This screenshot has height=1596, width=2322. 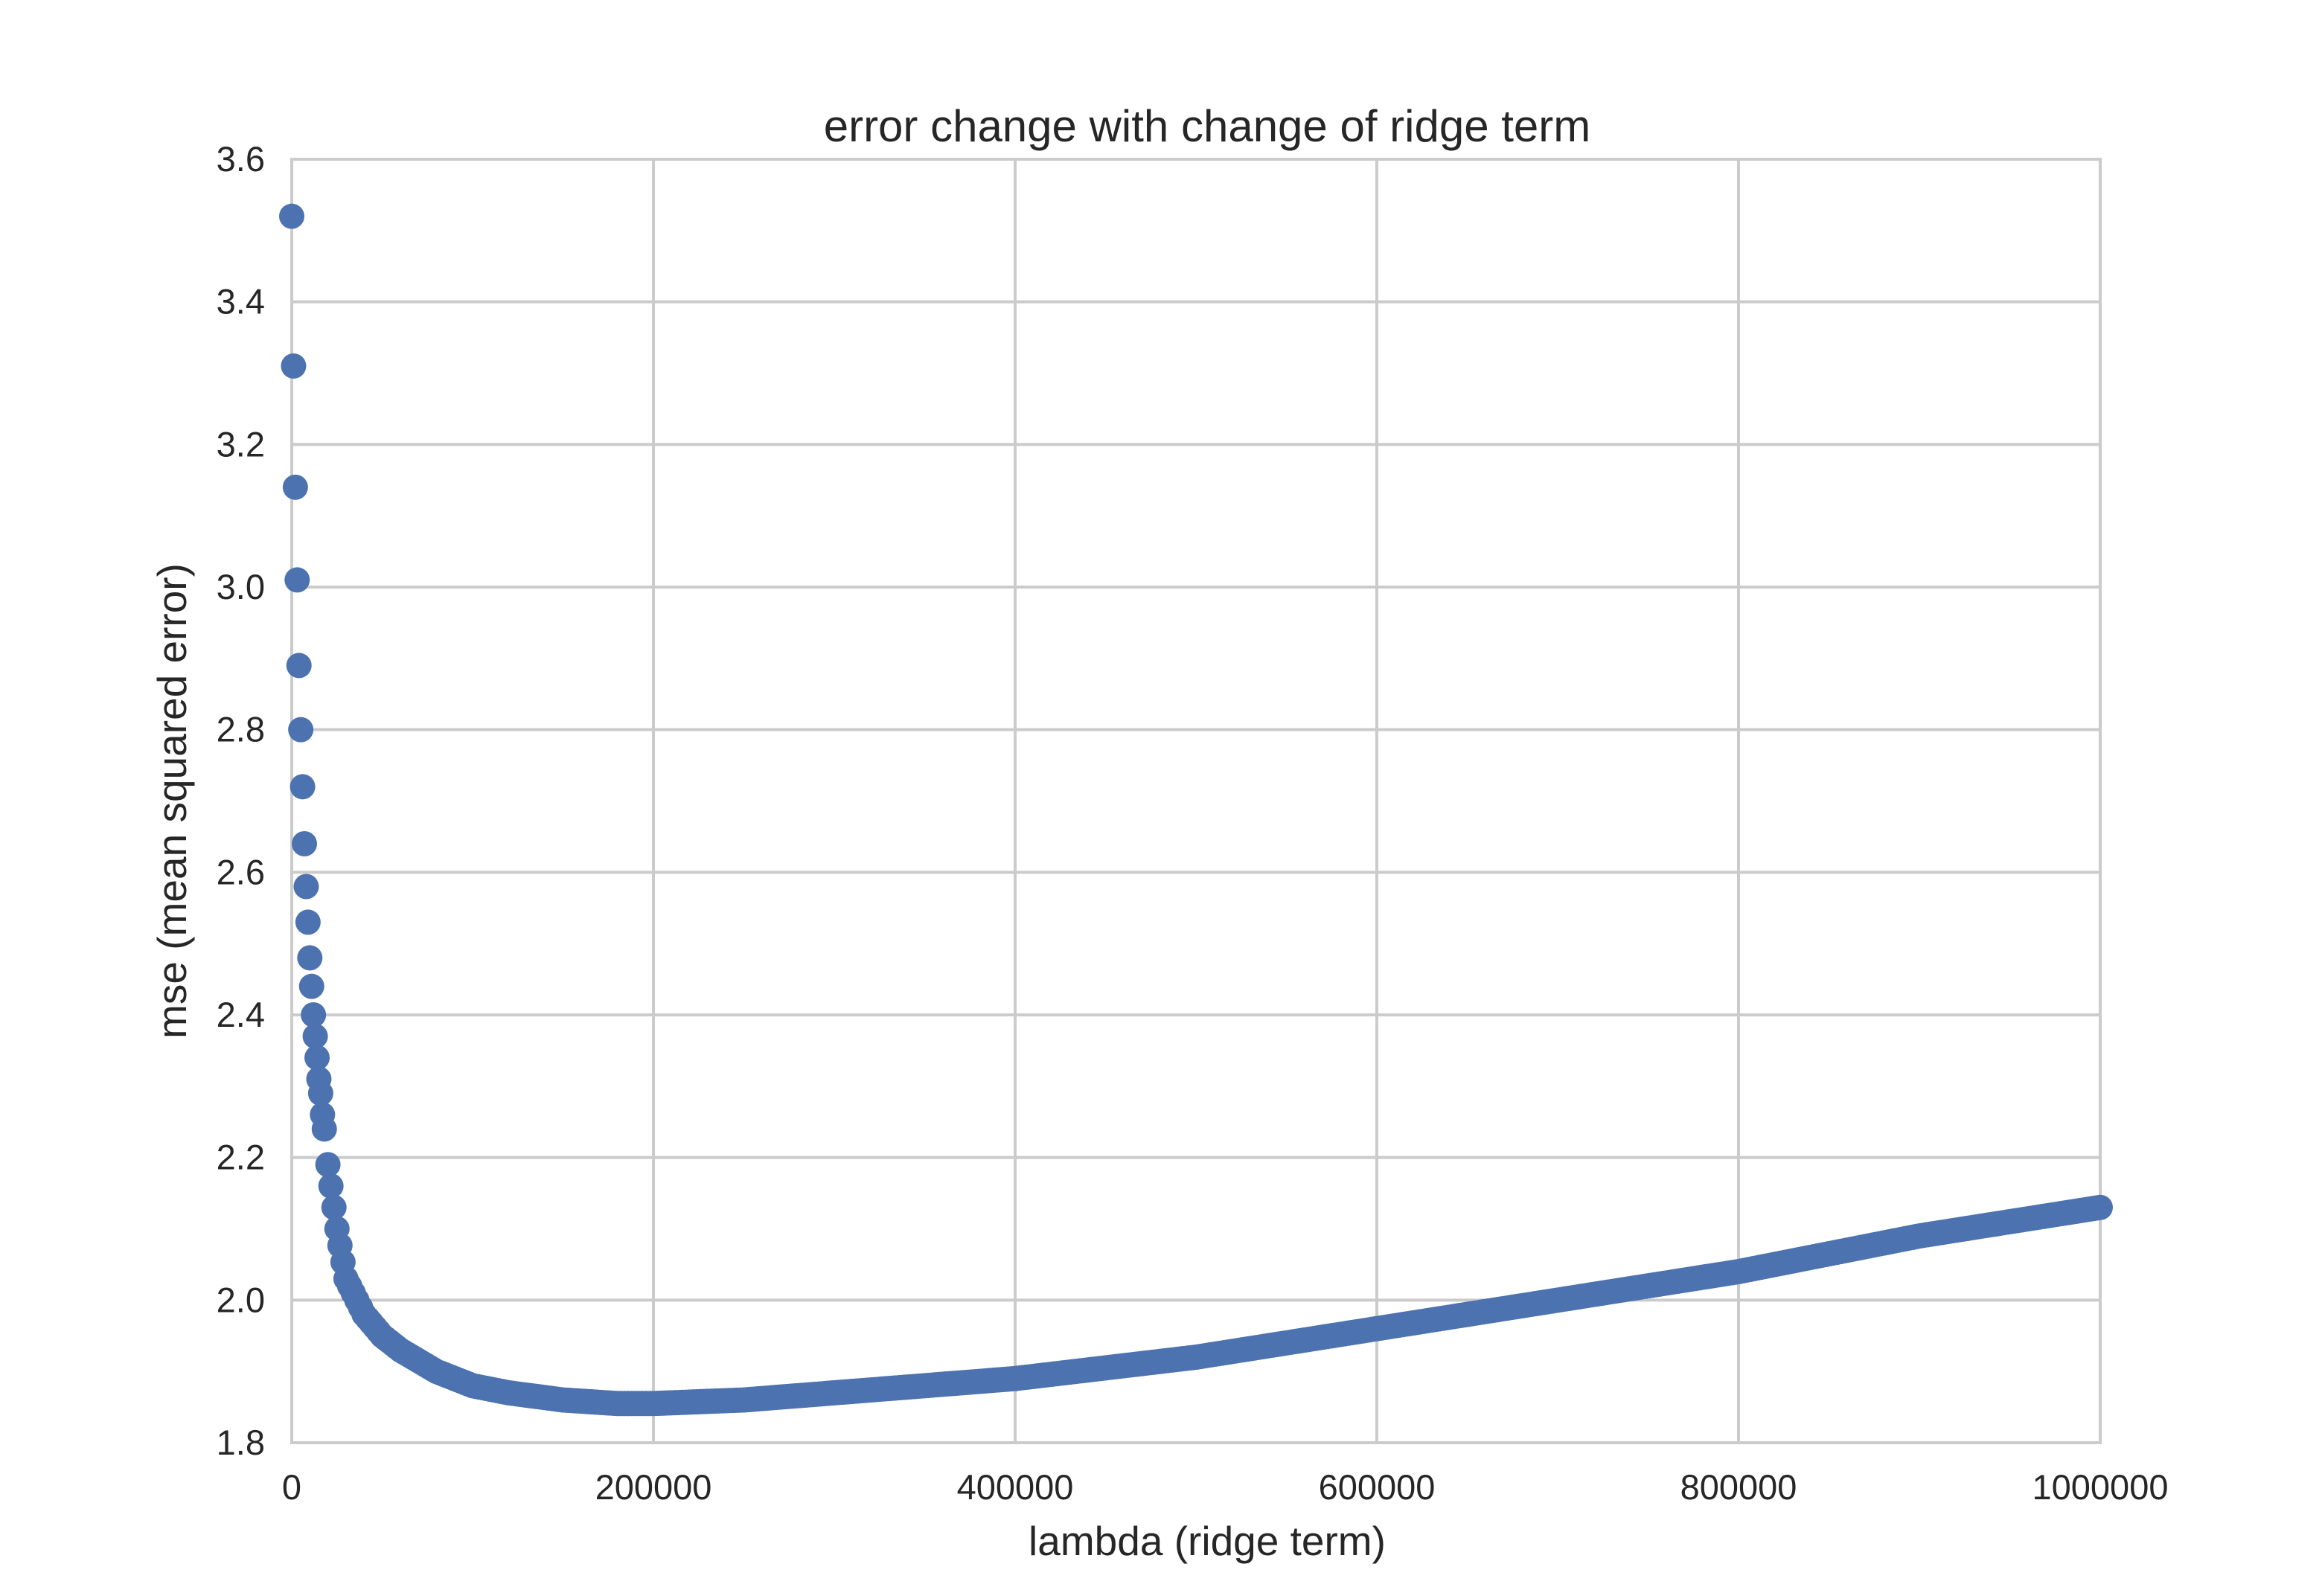 I want to click on y-tick-label: 2.8, so click(x=241, y=729).